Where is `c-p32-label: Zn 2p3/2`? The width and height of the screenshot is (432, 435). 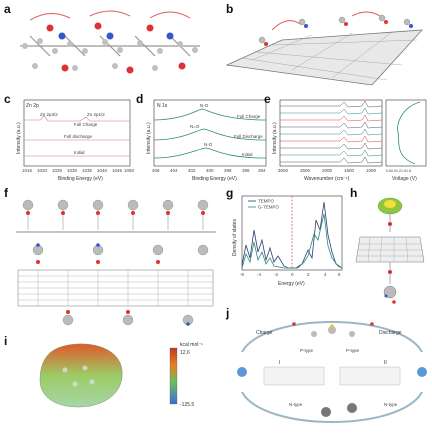
c-p32-label: Zn 2p3/2 is located at coordinates (49, 114).